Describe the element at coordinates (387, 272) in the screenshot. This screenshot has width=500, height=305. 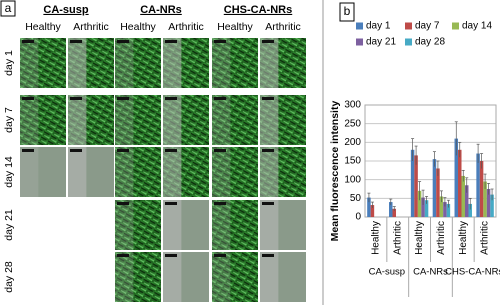
I see `group-label: CA-susp` at that location.